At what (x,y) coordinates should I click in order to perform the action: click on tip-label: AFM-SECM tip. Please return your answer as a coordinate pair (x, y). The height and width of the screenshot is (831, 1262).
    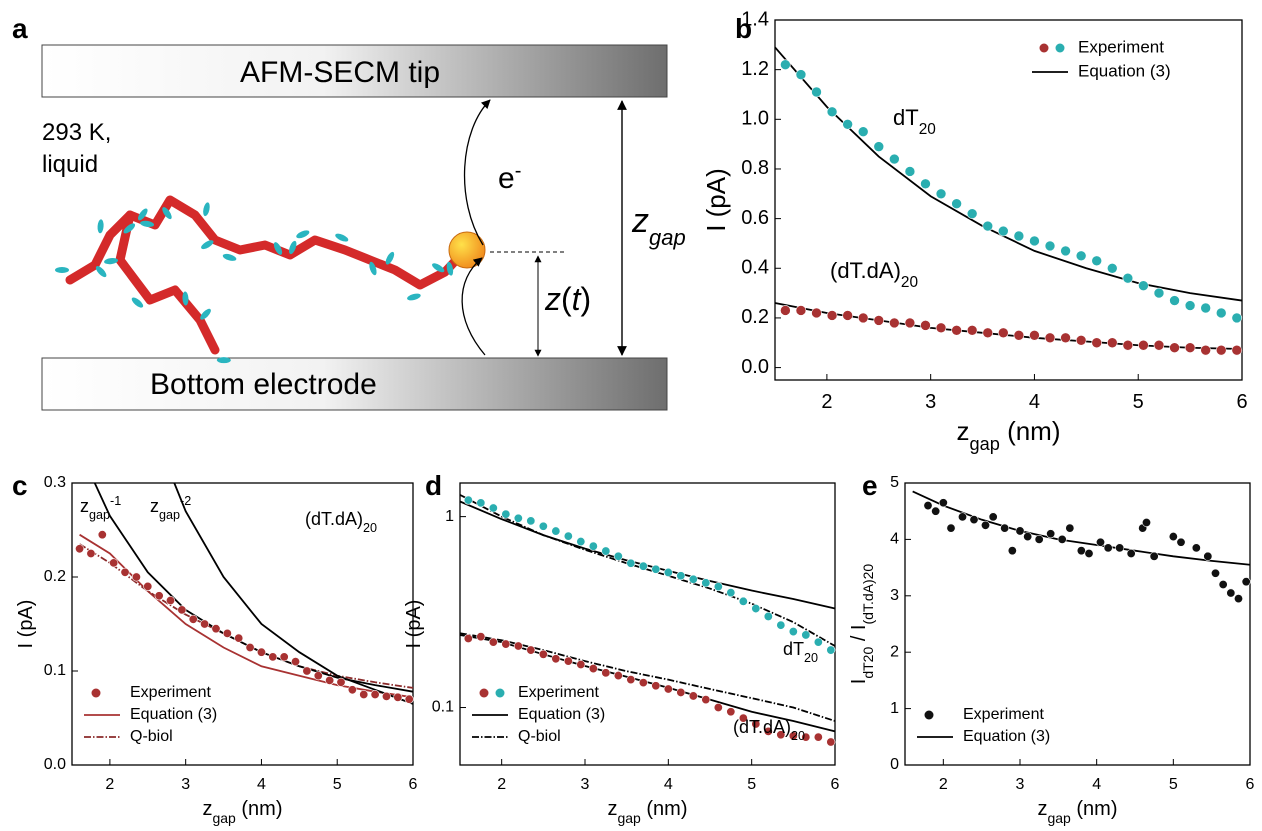
    Looking at the image, I should click on (340, 72).